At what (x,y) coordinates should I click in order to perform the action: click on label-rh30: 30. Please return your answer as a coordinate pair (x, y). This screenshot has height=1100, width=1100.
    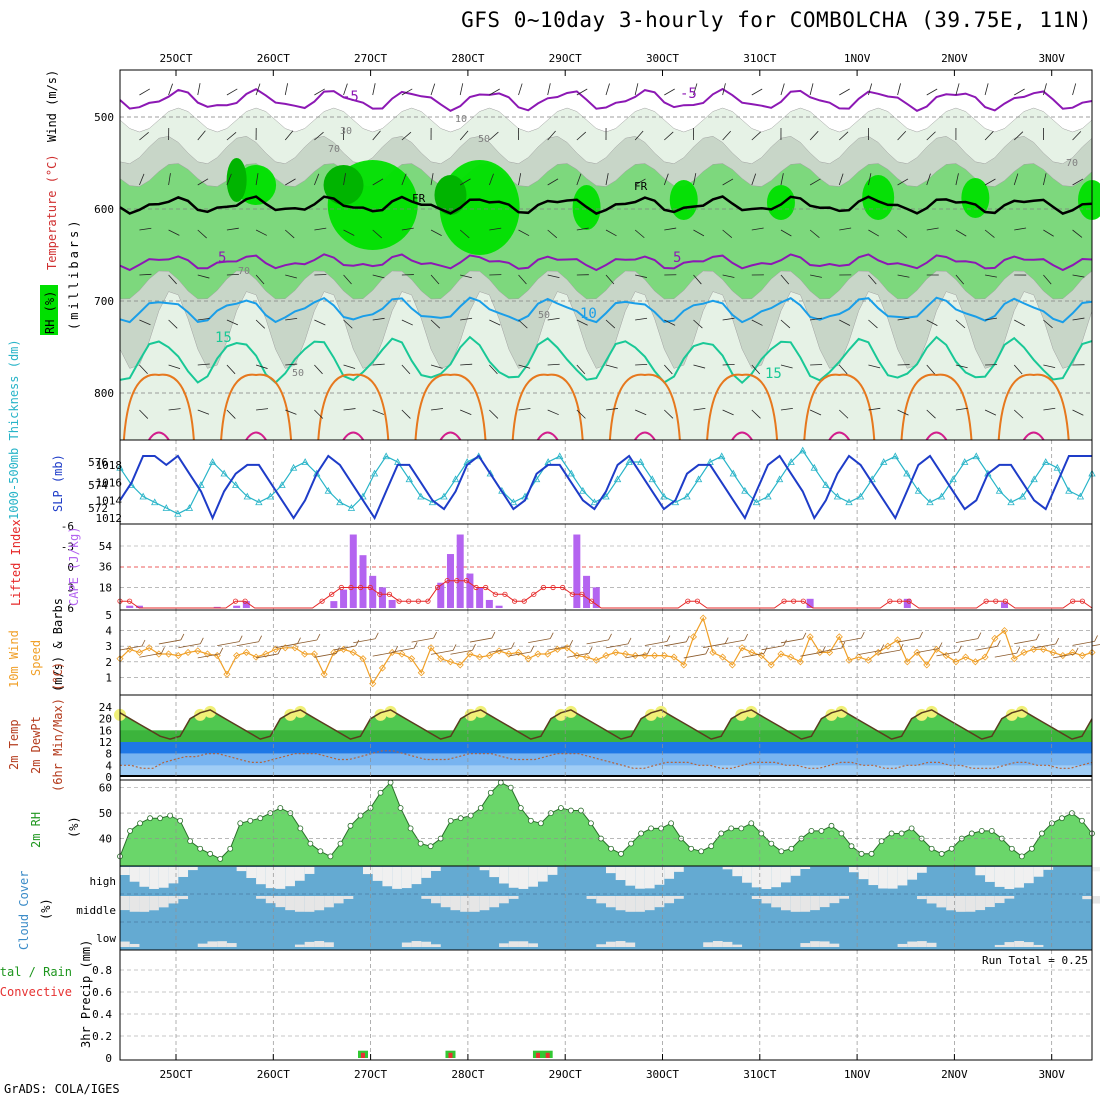
    Looking at the image, I should click on (346, 131).